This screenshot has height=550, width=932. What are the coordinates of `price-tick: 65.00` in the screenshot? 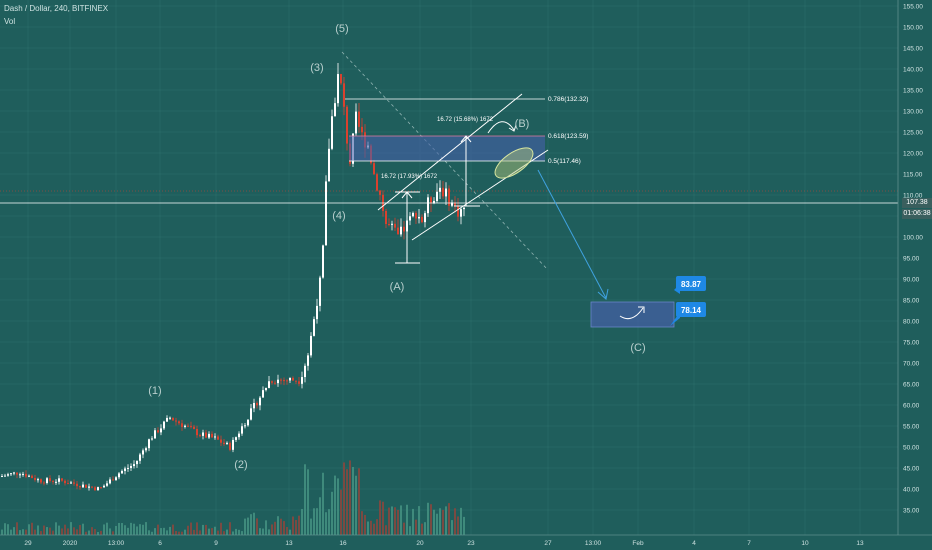 It's located at (911, 385).